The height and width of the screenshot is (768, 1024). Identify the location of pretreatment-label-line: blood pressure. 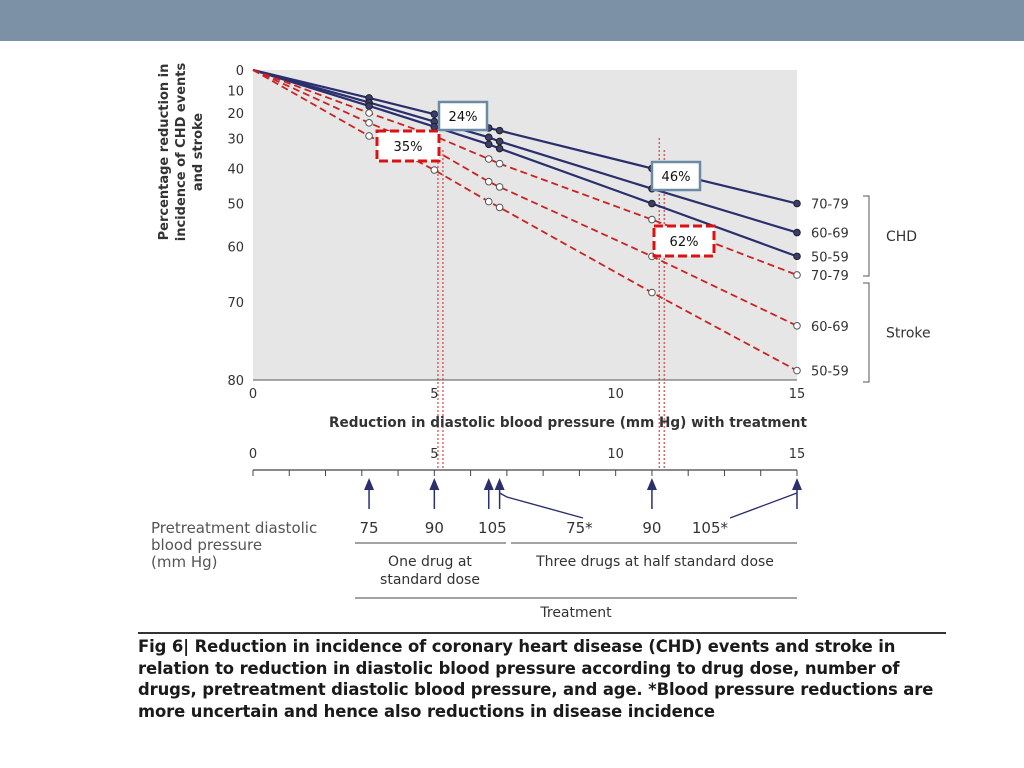
(206, 545).